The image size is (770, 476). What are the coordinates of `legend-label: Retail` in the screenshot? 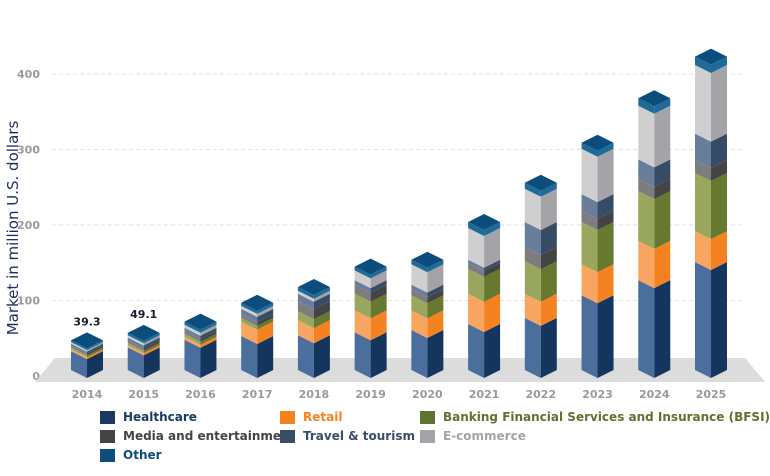 It's located at (323, 417).